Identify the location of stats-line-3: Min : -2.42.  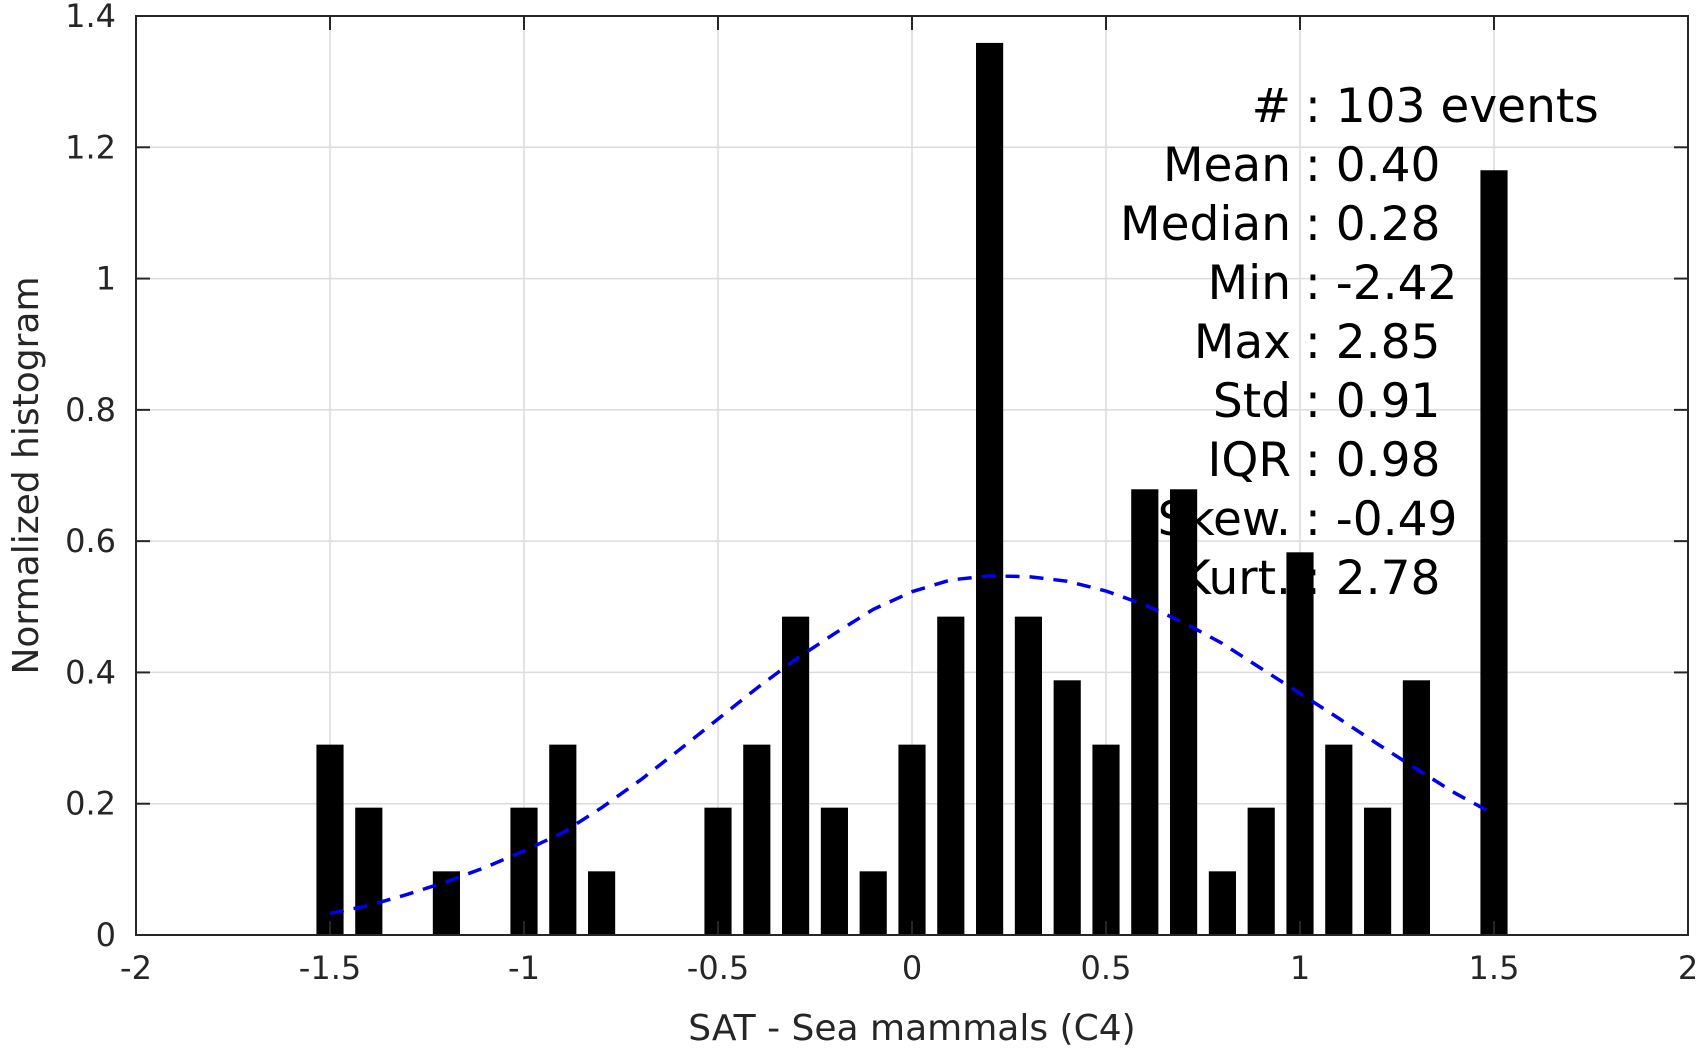
(1333, 283).